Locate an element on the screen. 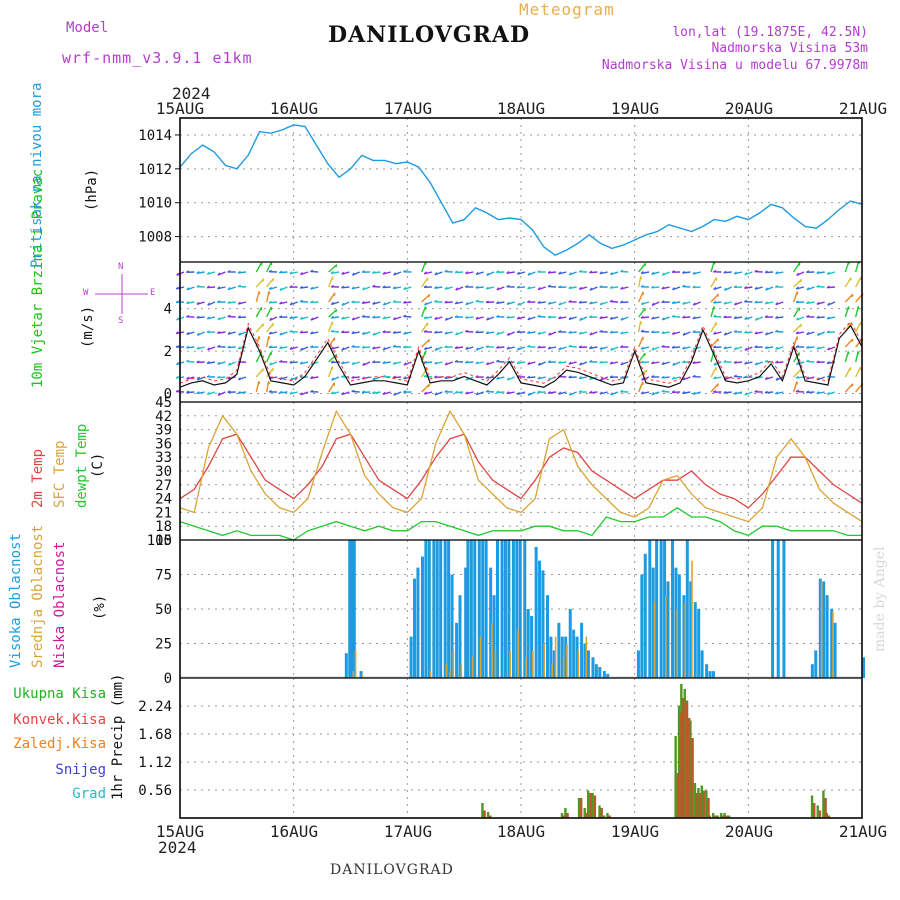 The height and width of the screenshot is (900, 900). xtick-top-2: 17AUG is located at coordinates (408, 108).